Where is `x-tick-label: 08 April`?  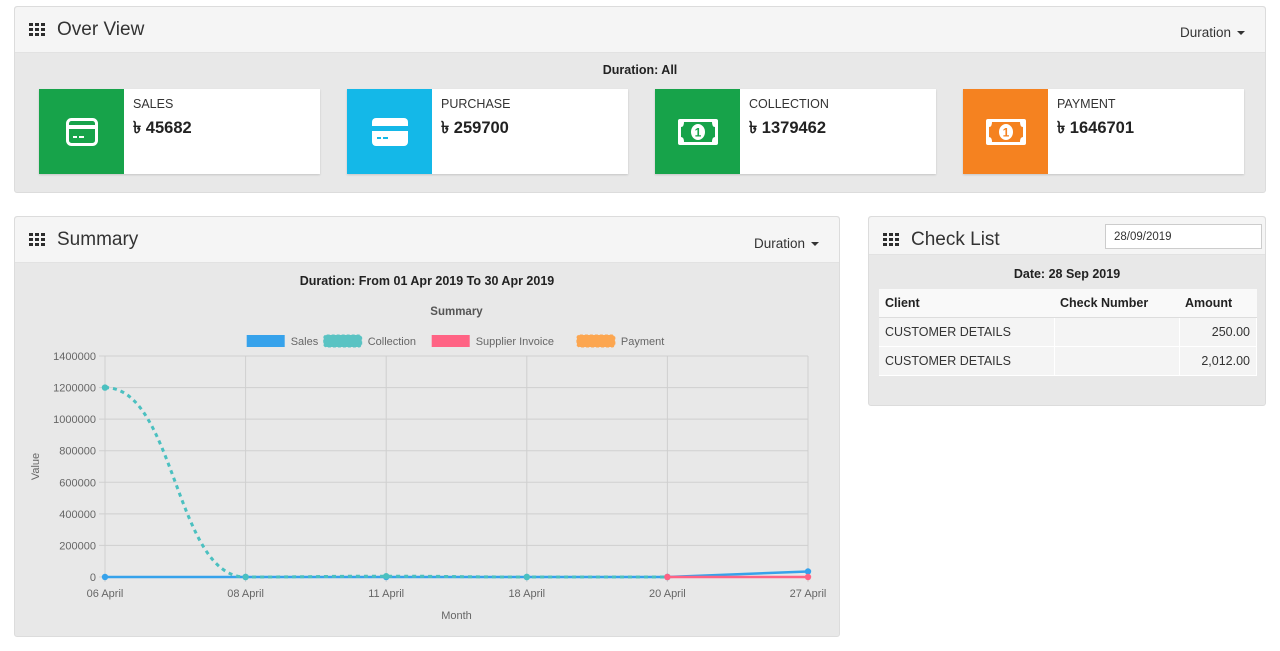 x-tick-label: 08 April is located at coordinates (245, 594).